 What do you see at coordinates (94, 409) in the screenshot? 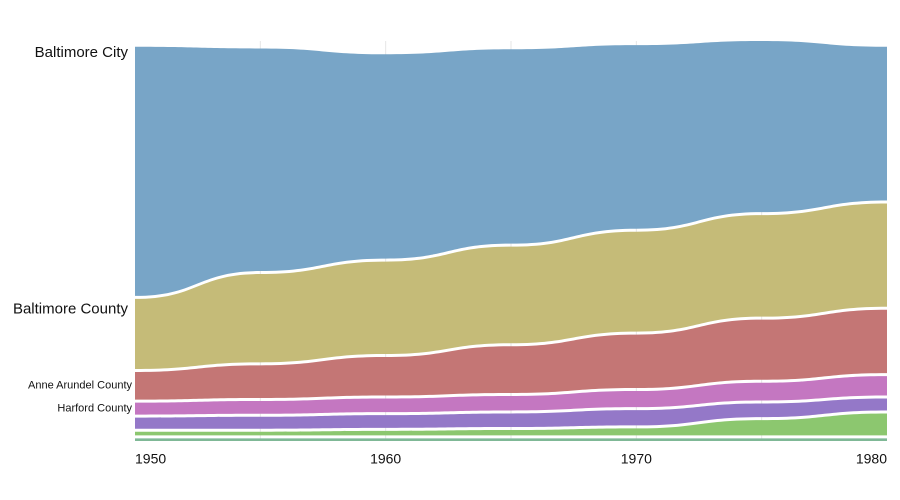
I see `series-label: Harford County` at bounding box center [94, 409].